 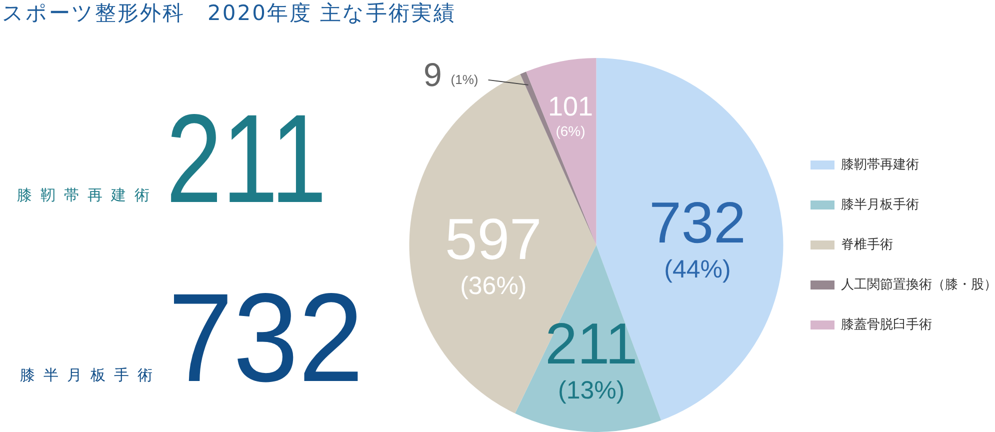 I want to click on legend-label: 膝蓋骨脱臼手術, so click(x=886, y=324).